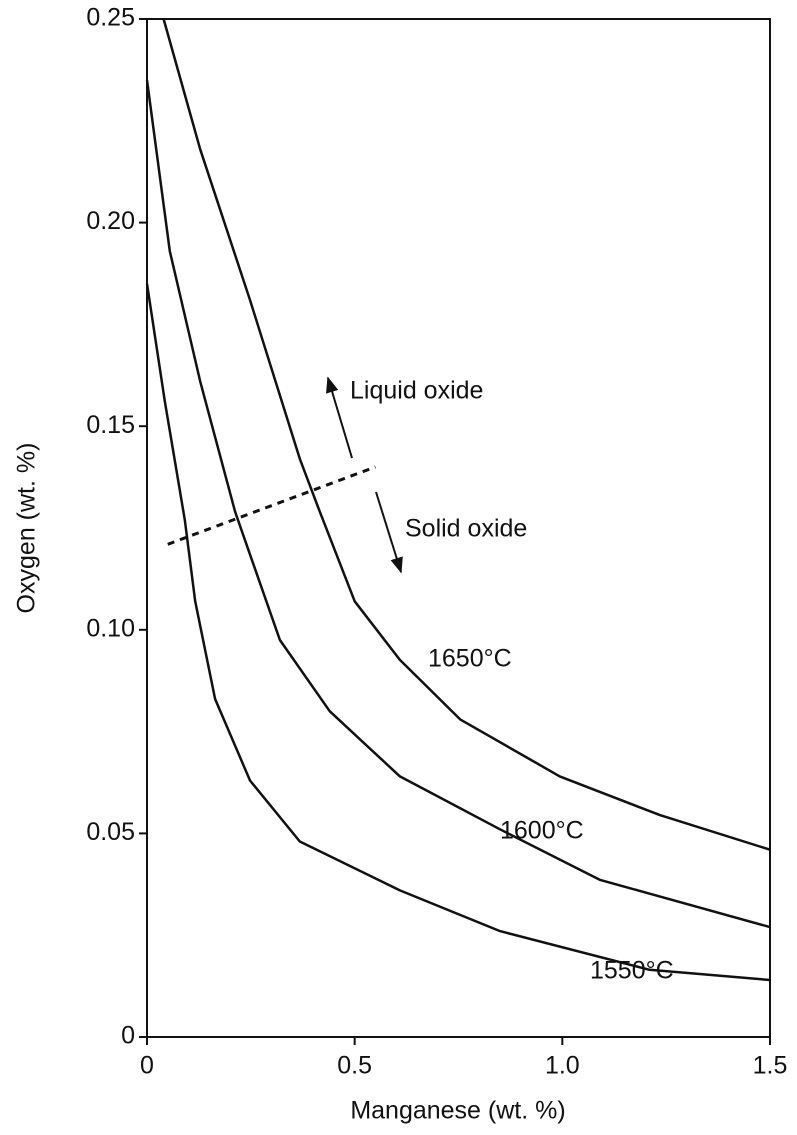  I want to click on x-tick-label: 1.5, so click(770, 1066).